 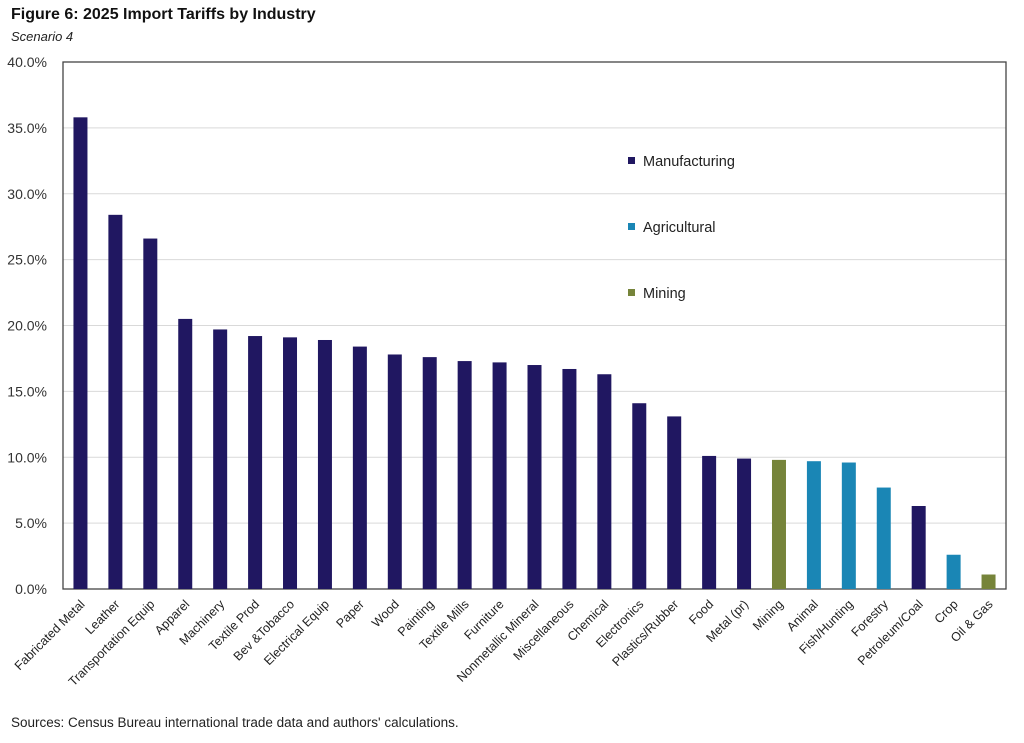 I want to click on legend-label: Agricultural, so click(x=679, y=228).